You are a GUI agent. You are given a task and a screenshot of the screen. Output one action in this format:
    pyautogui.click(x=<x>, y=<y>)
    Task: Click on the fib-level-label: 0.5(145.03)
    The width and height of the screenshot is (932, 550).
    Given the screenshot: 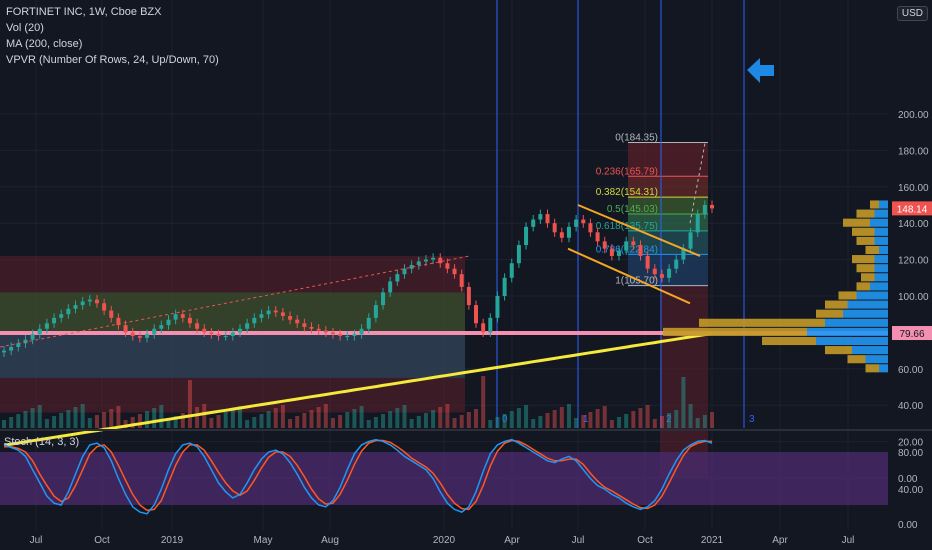 What is the action you would take?
    pyautogui.click(x=632, y=209)
    